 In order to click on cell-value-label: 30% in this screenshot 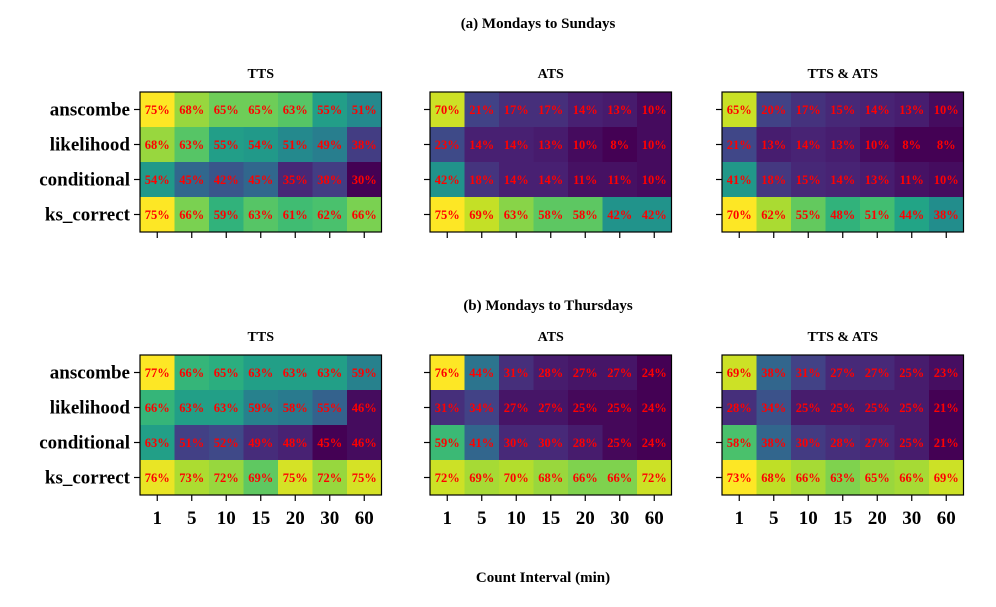, I will do `click(550, 443)`.